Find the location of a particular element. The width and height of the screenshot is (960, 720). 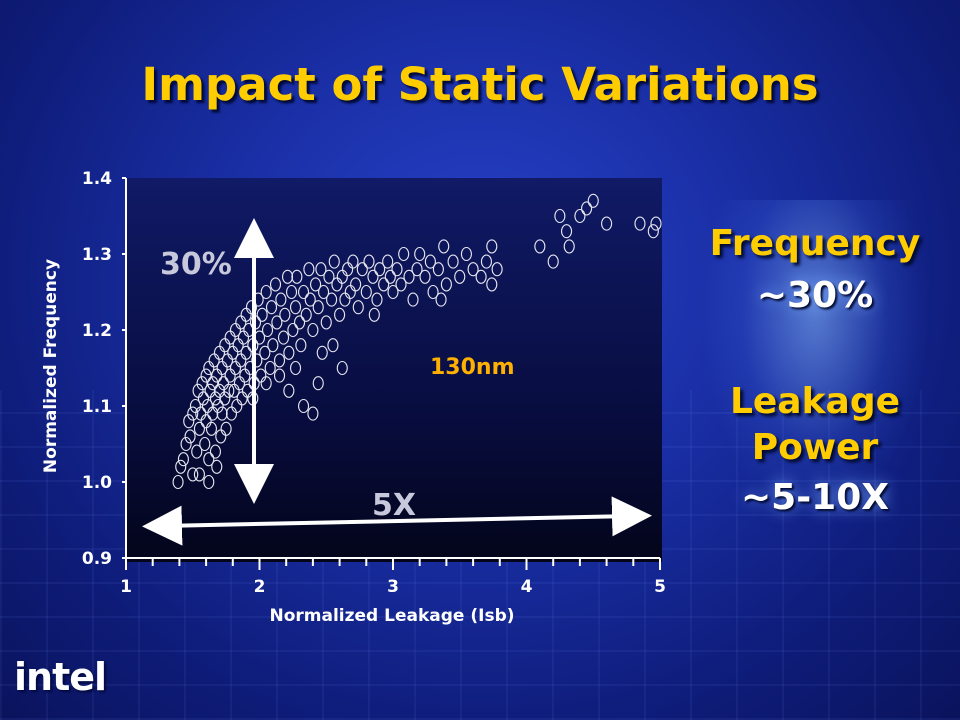

y-tick-label: 0.9 is located at coordinates (97, 559).